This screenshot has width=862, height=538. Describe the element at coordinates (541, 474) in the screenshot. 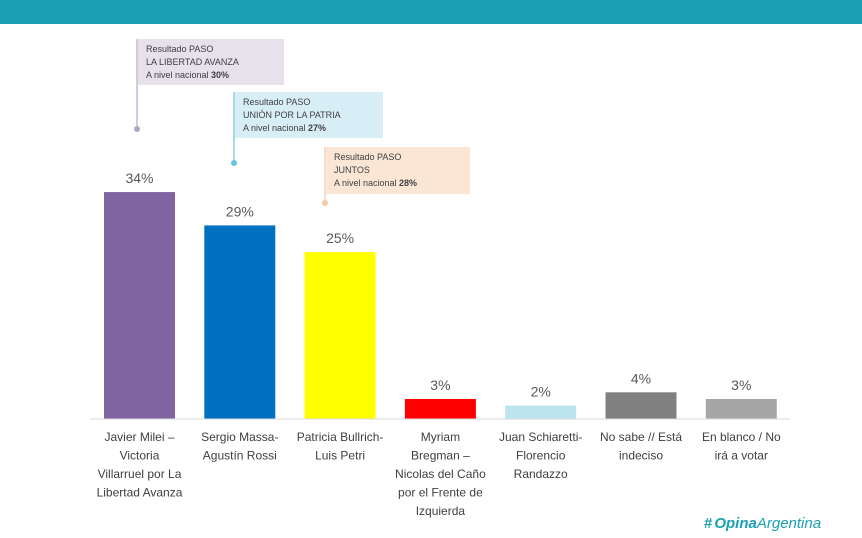

I see `category-label-4-line-2: Randazzo` at that location.